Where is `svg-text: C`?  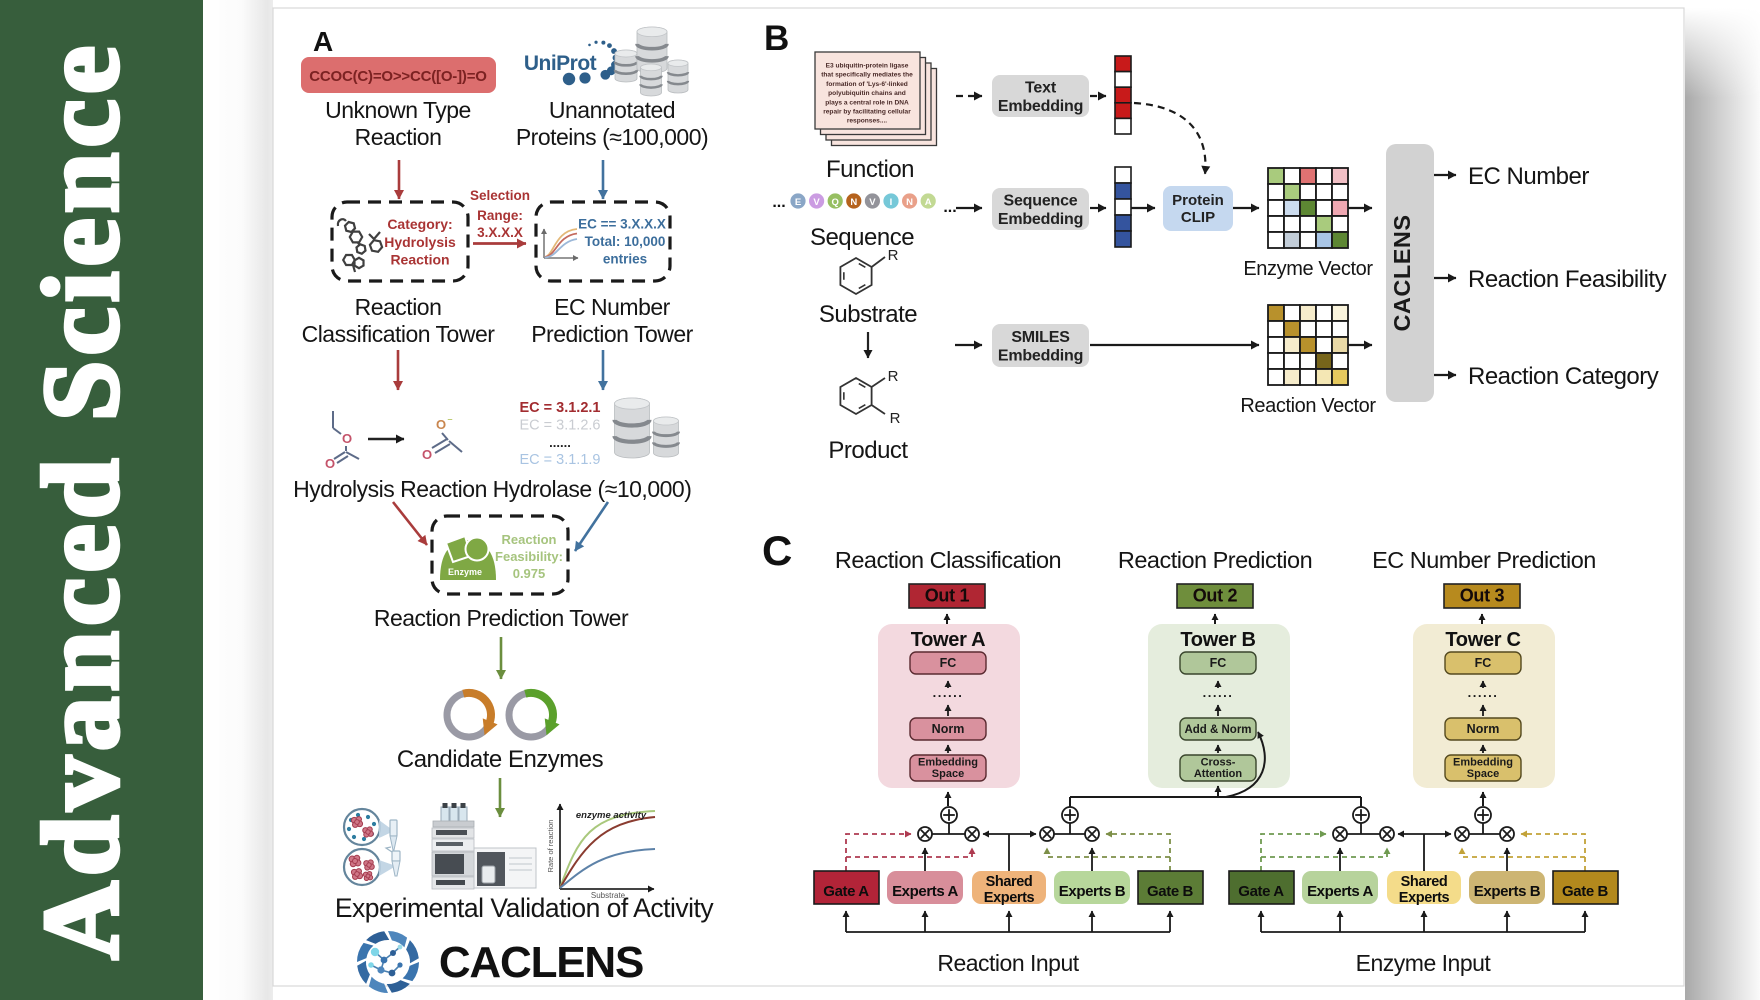 svg-text: C is located at coordinates (777, 550).